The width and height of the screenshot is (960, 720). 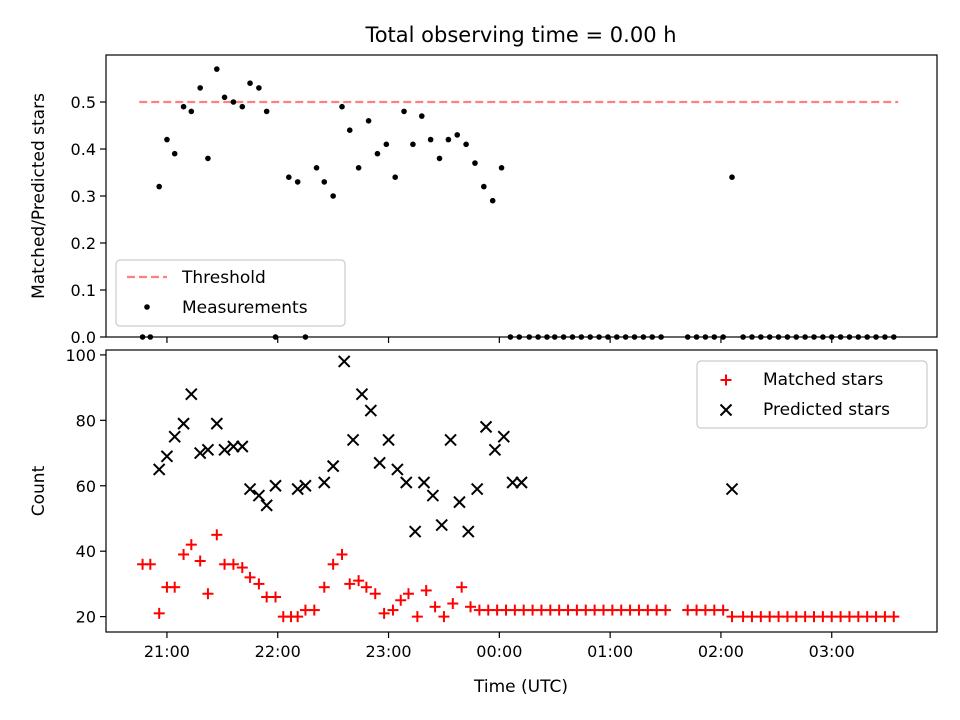 What do you see at coordinates (88, 220) in the screenshot?
I see `ratio-y-axis: 0.0 0.1 0.2 0.3 0.4 0.5` at bounding box center [88, 220].